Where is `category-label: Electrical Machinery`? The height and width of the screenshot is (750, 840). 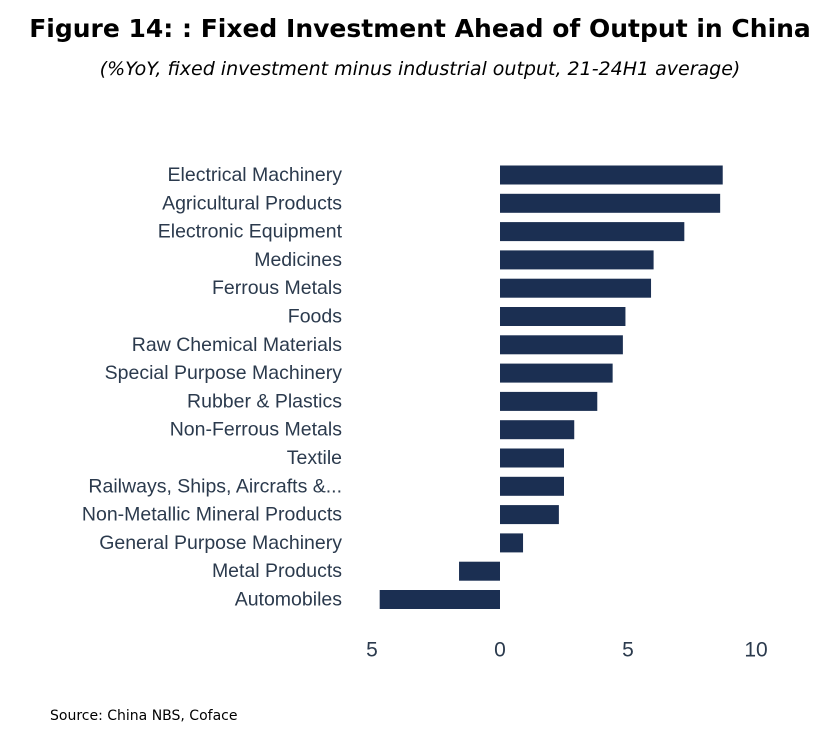
category-label: Electrical Machinery is located at coordinates (255, 175).